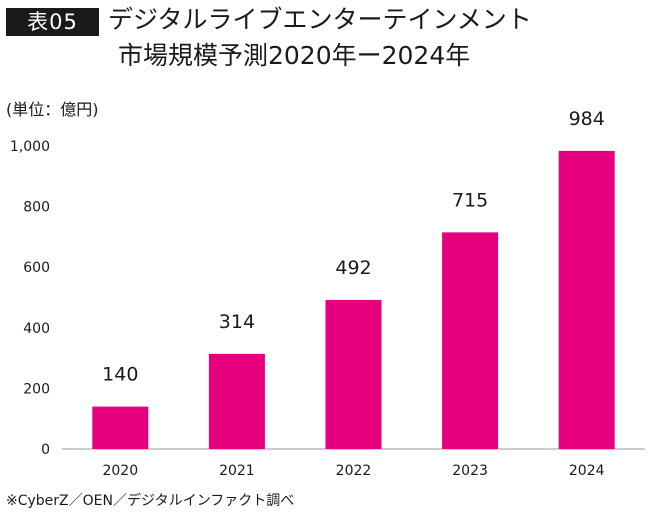 This screenshot has height=517, width=650. Describe the element at coordinates (36, 268) in the screenshot. I see `y-tick-label: 600` at that location.